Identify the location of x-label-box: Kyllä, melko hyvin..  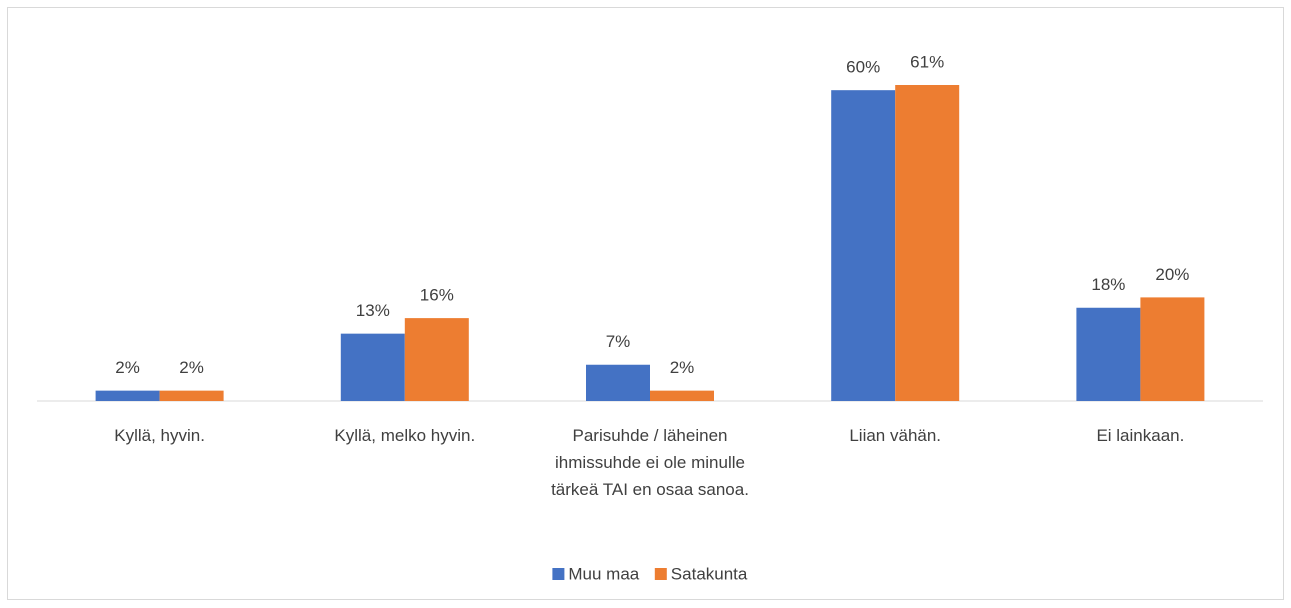
(405, 435).